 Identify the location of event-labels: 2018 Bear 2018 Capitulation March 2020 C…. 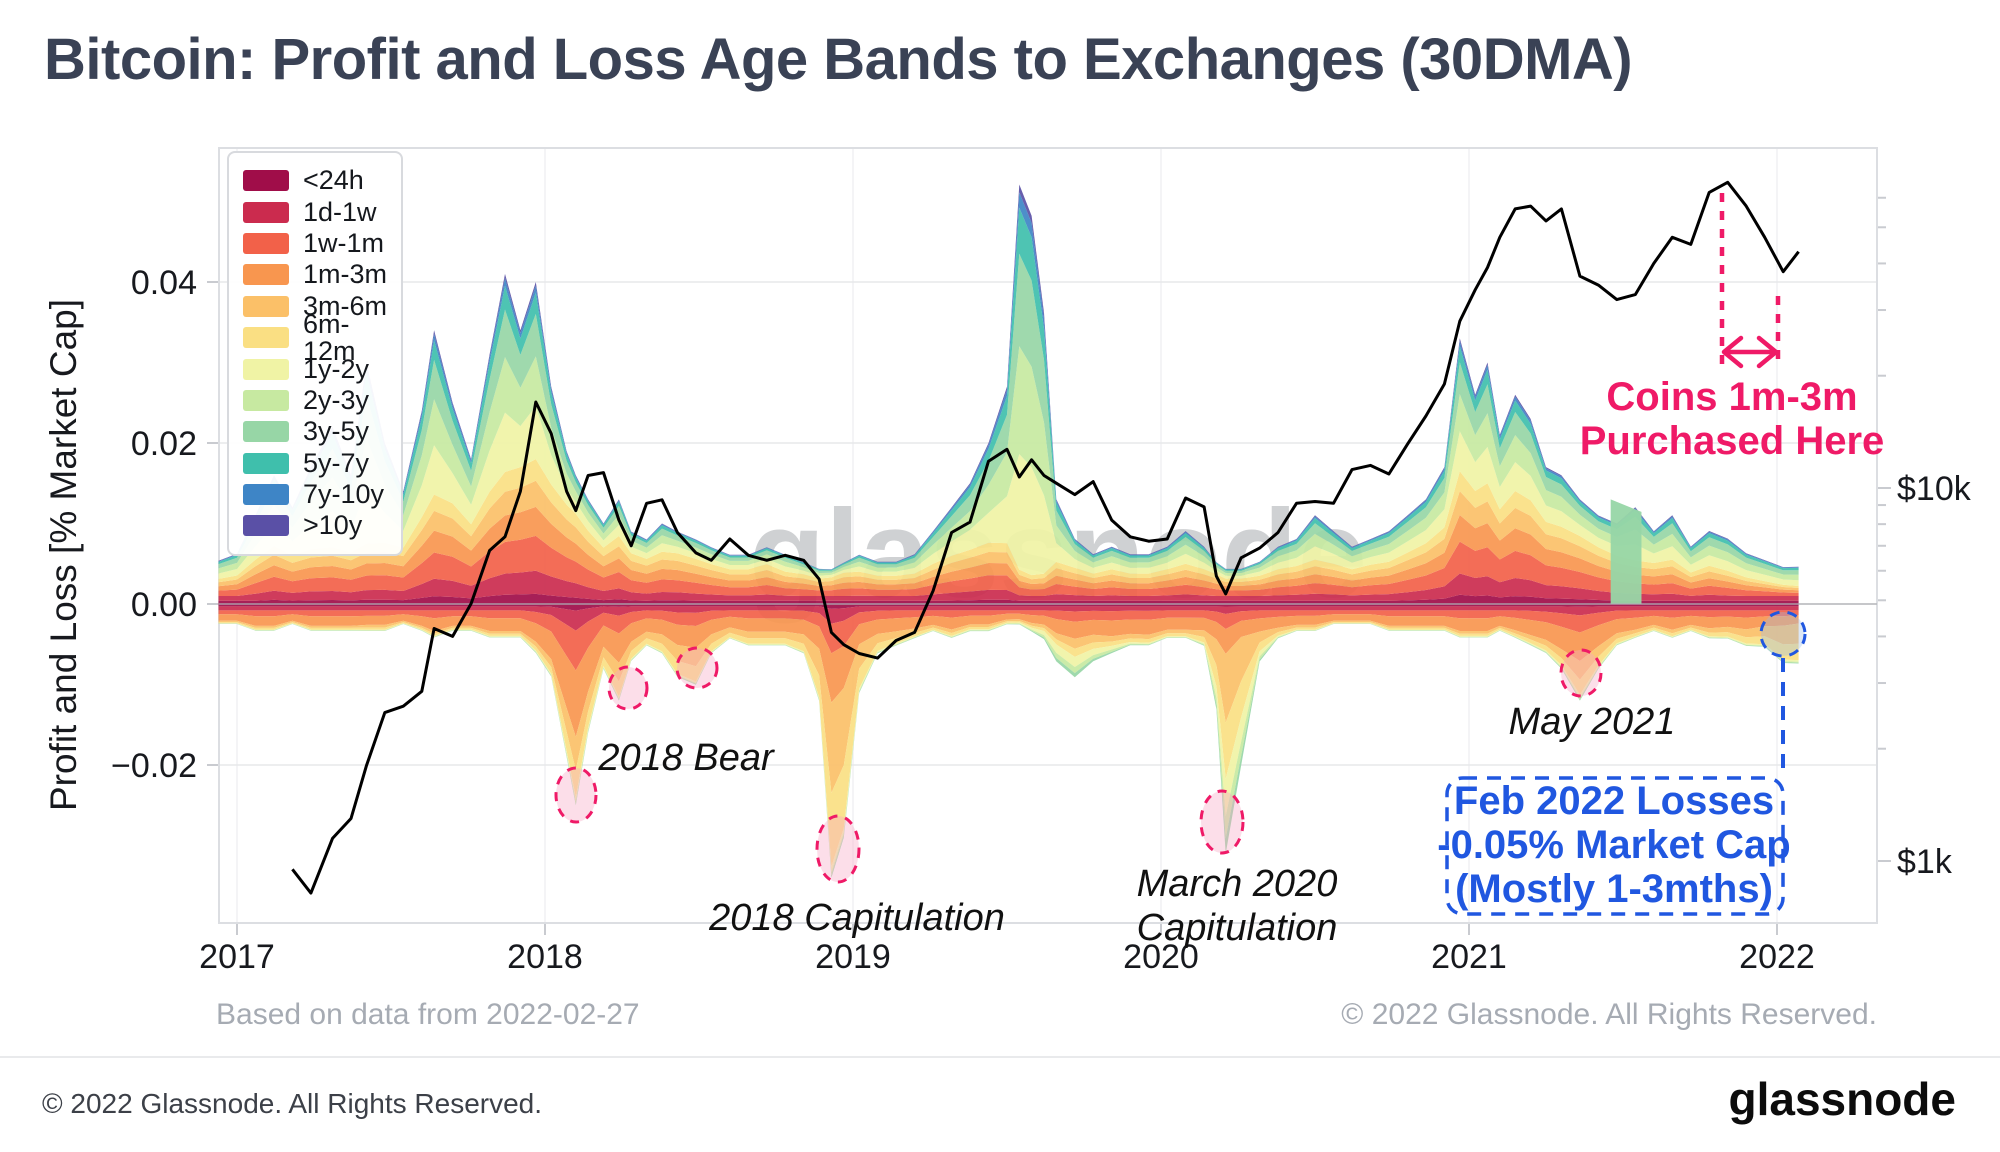
(1136, 825).